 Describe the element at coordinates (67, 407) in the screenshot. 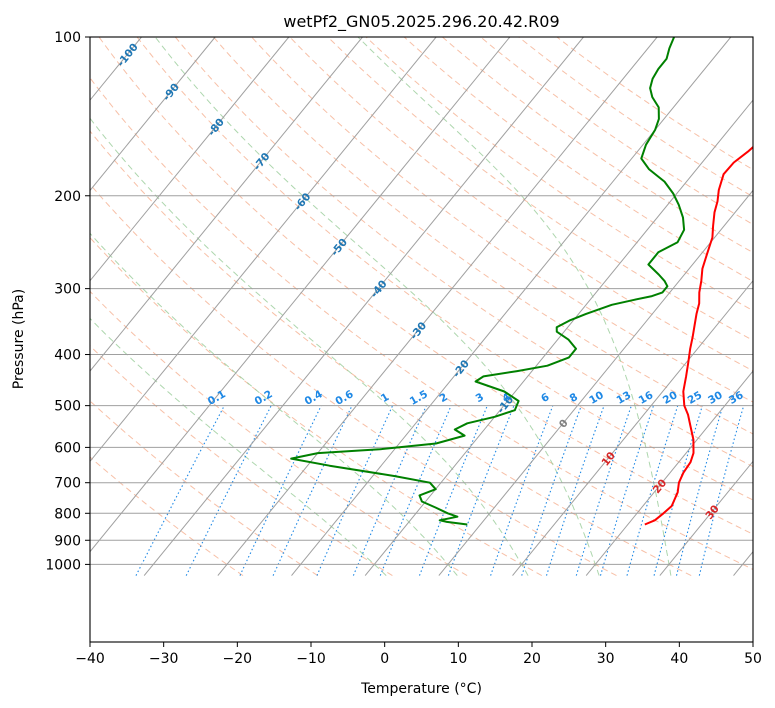

I see `y-tick-label: 500` at that location.